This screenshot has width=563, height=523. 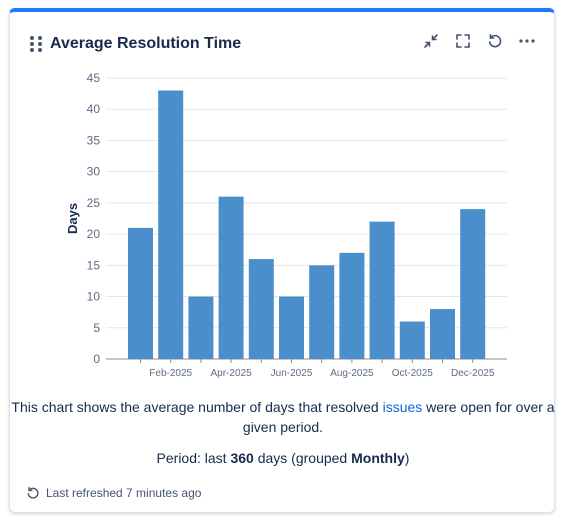 I want to click on period-prefix: Period: last, so click(x=193, y=458).